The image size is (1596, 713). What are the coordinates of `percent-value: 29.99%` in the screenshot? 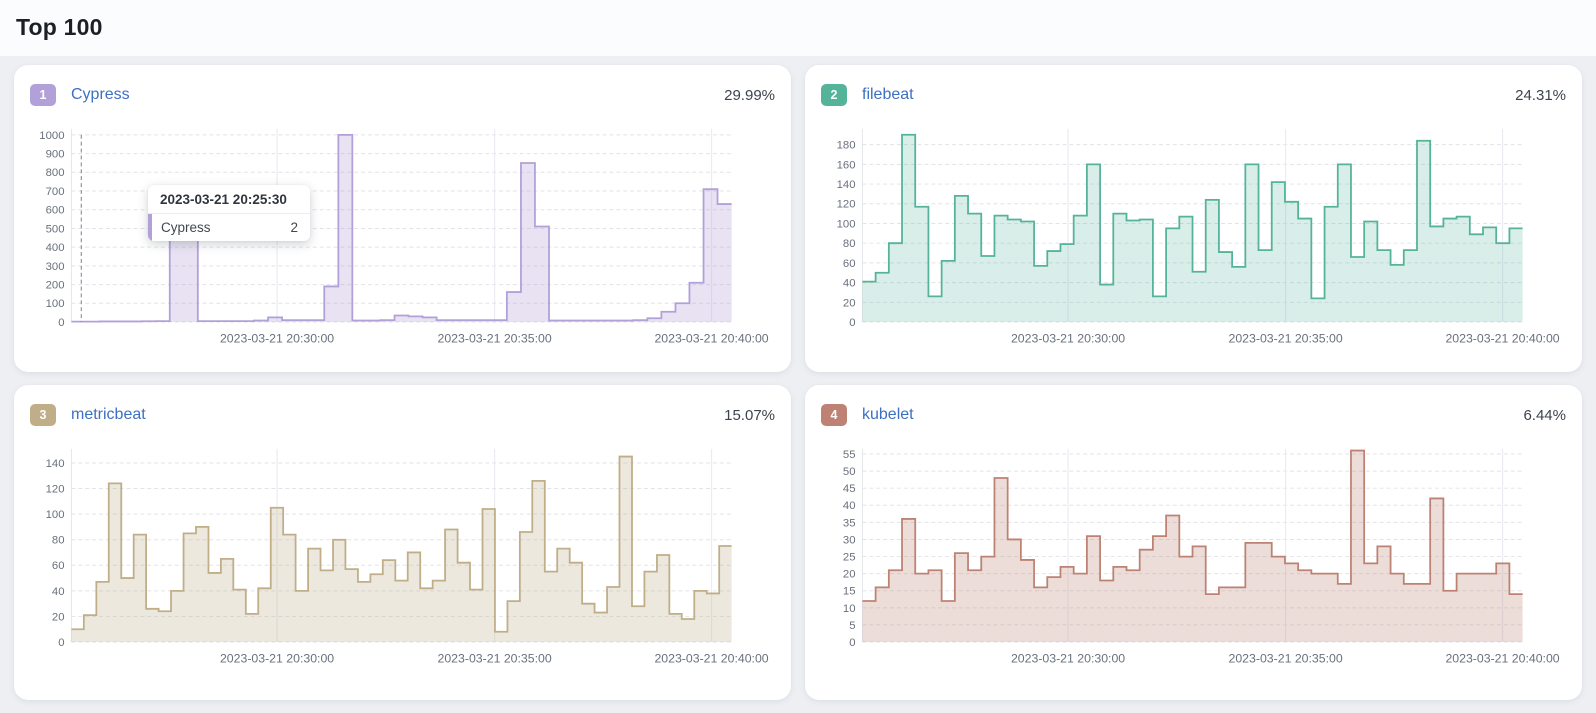 It's located at (749, 95).